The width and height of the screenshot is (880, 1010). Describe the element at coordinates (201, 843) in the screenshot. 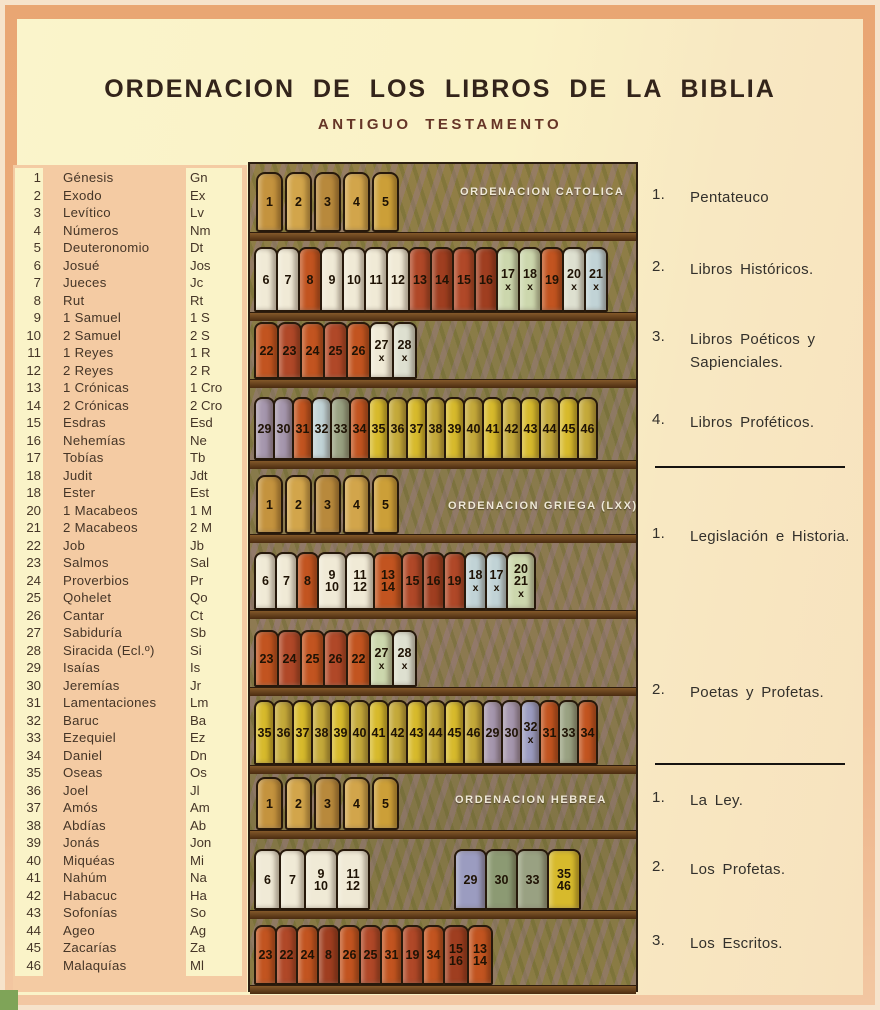

I see `book-abbr: Jon` at that location.